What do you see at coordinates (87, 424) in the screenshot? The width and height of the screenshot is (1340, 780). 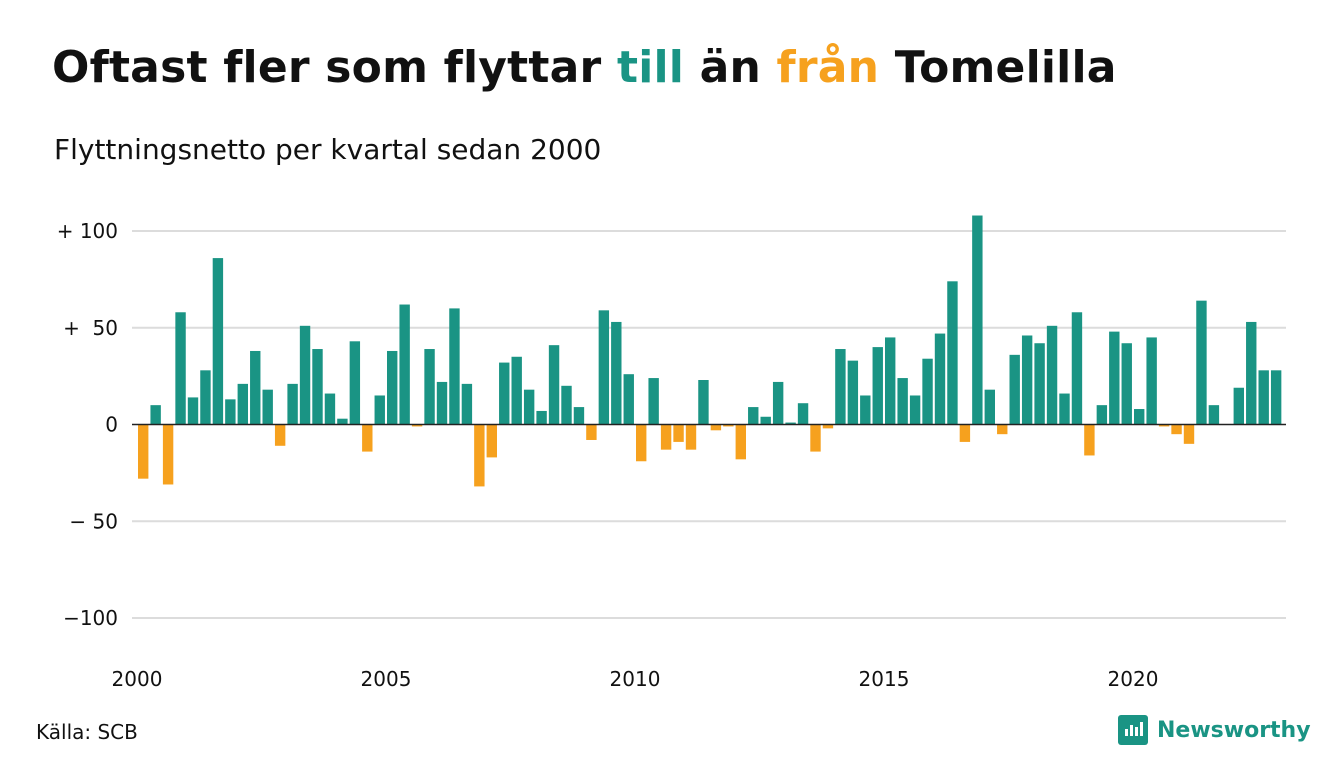 I see `y-axis-tick-labels: + 100 + 50 0 − 50 −100` at bounding box center [87, 424].